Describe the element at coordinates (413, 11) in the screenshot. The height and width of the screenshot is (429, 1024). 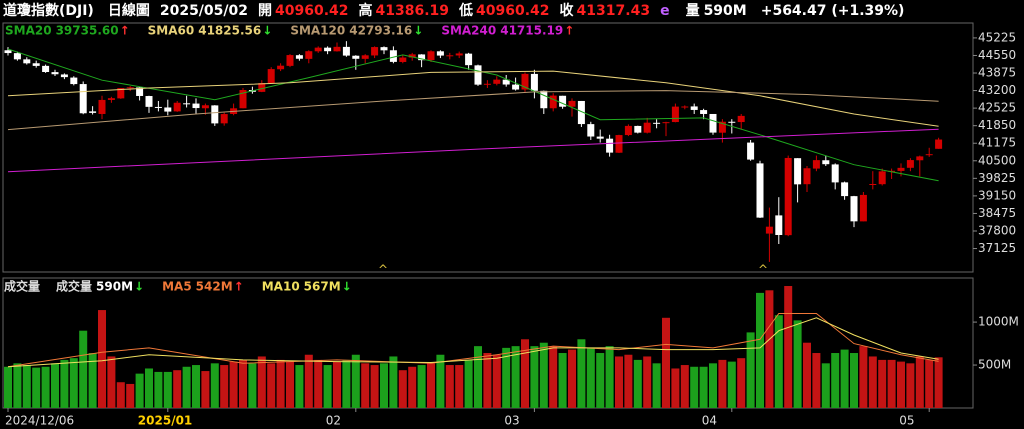
I see `field-value: 41386.19` at that location.